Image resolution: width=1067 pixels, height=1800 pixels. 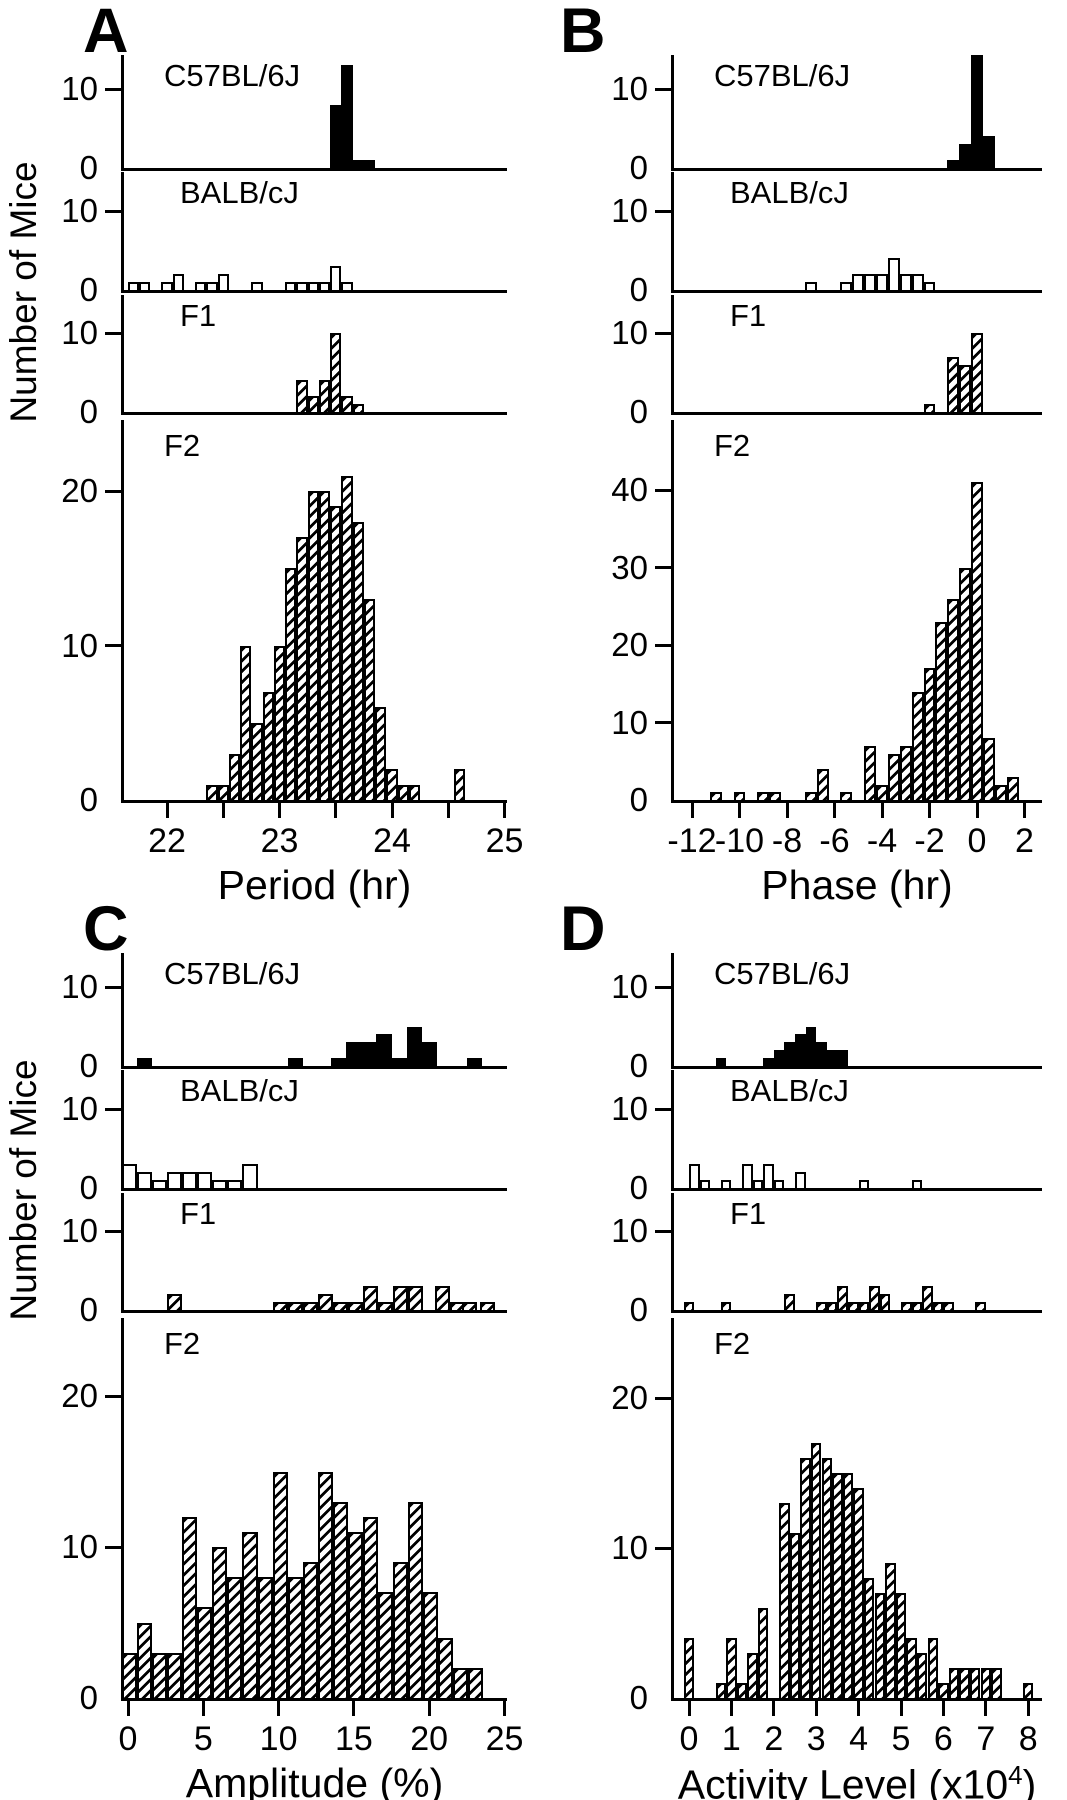 I want to click on strain-label-balb-cj: BALB/cJ, so click(x=239, y=1090).